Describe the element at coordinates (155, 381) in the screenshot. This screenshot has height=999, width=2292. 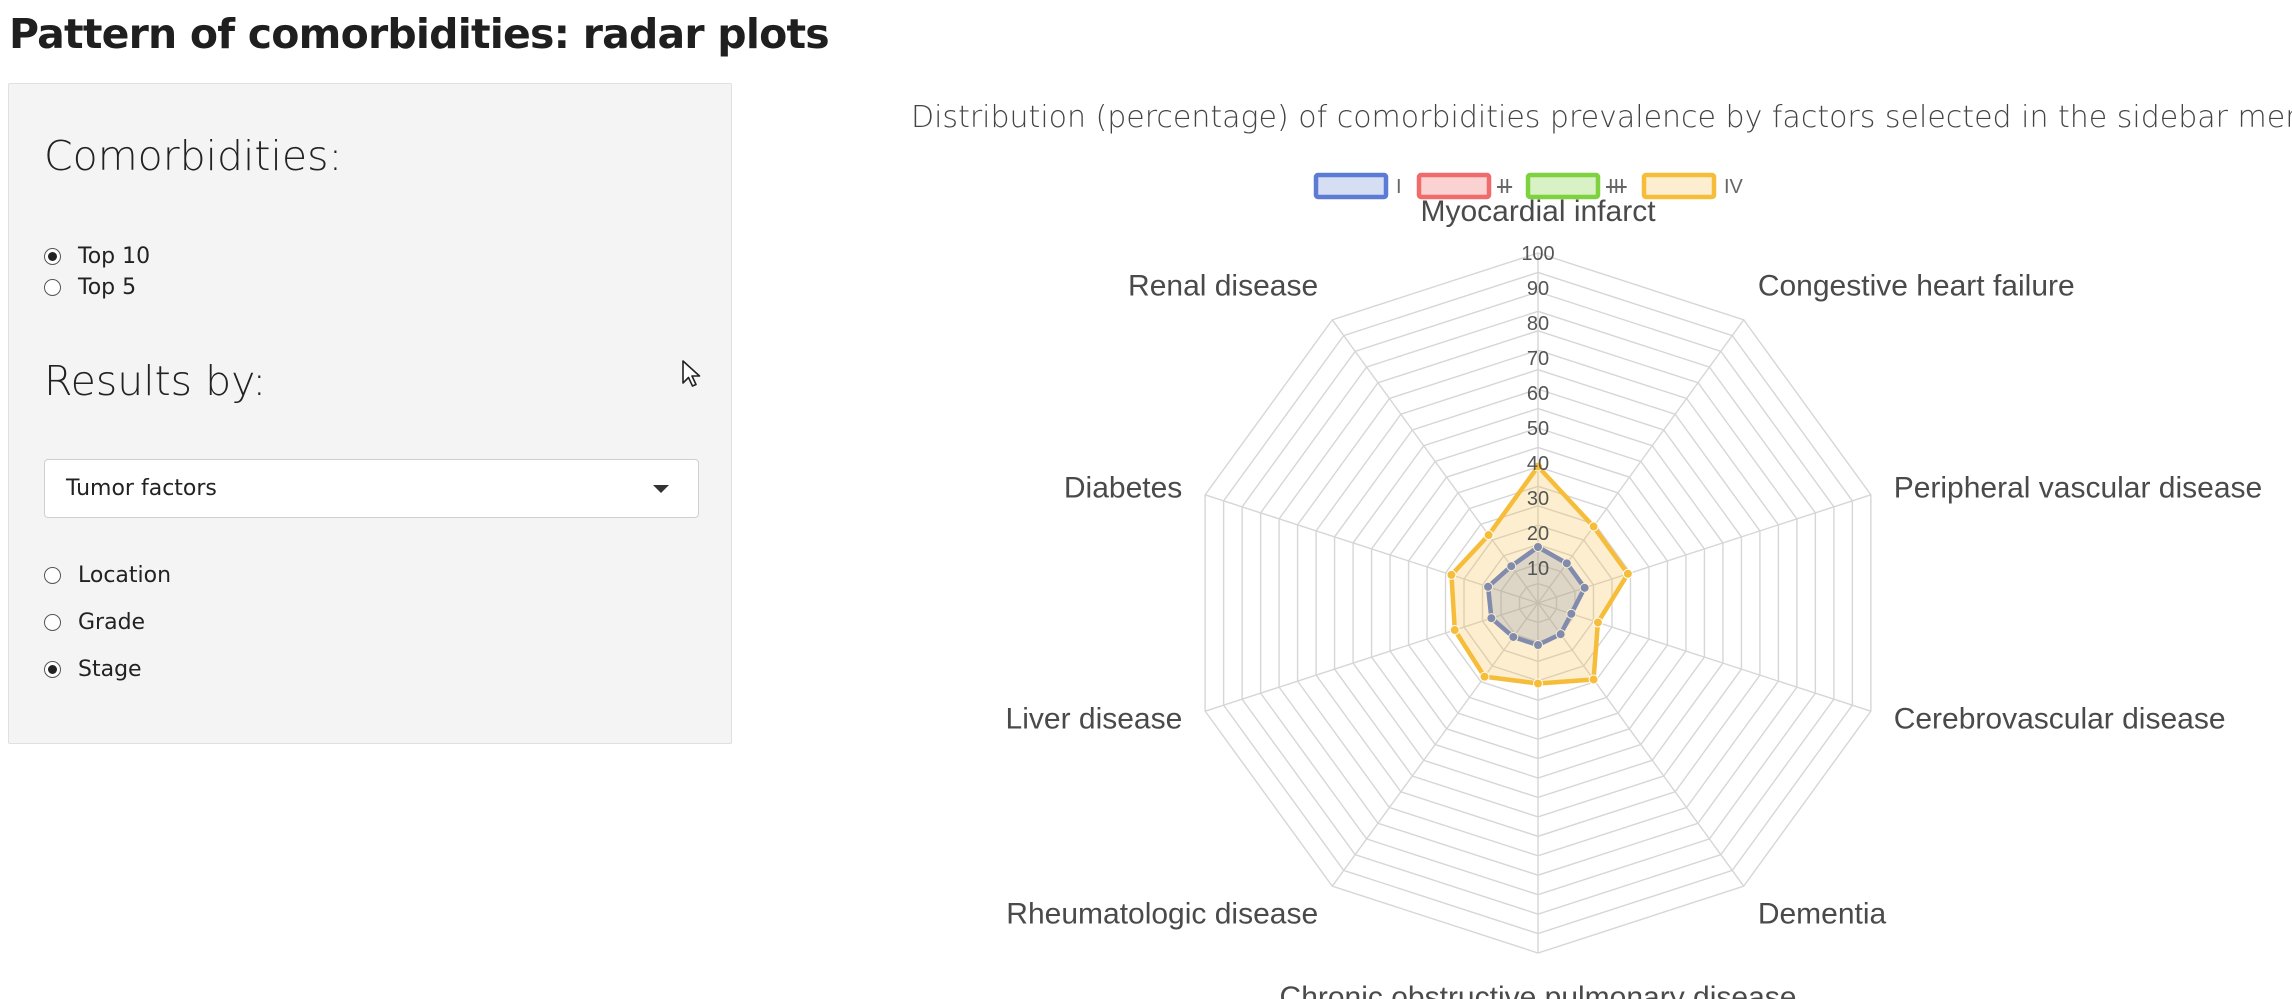
I see `results-by-label: Results by:` at that location.